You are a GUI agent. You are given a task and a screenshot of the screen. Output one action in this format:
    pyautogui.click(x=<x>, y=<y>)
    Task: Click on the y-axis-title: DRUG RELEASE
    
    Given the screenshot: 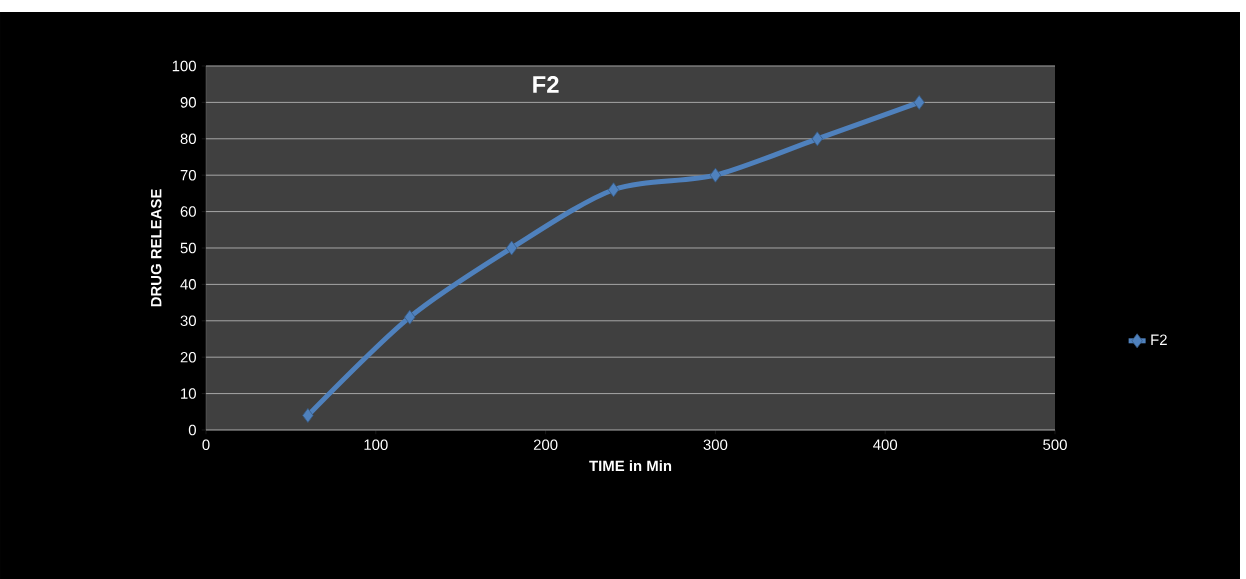 What is the action you would take?
    pyautogui.click(x=156, y=248)
    